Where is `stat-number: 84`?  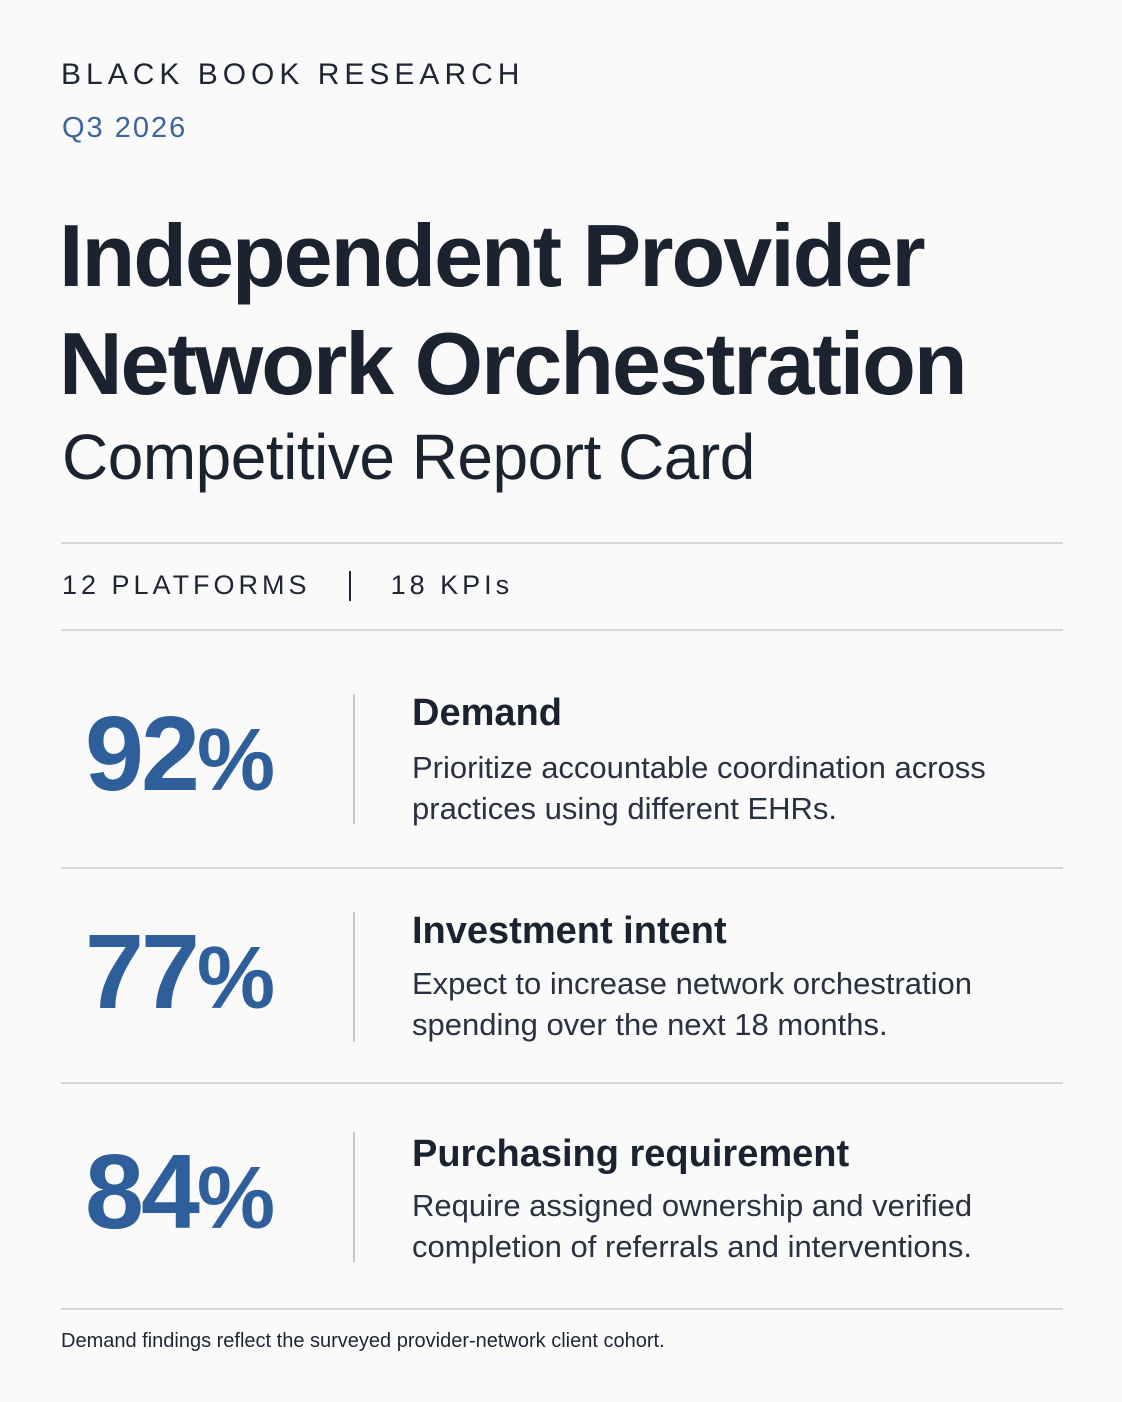
stat-number: 84 is located at coordinates (142, 1192).